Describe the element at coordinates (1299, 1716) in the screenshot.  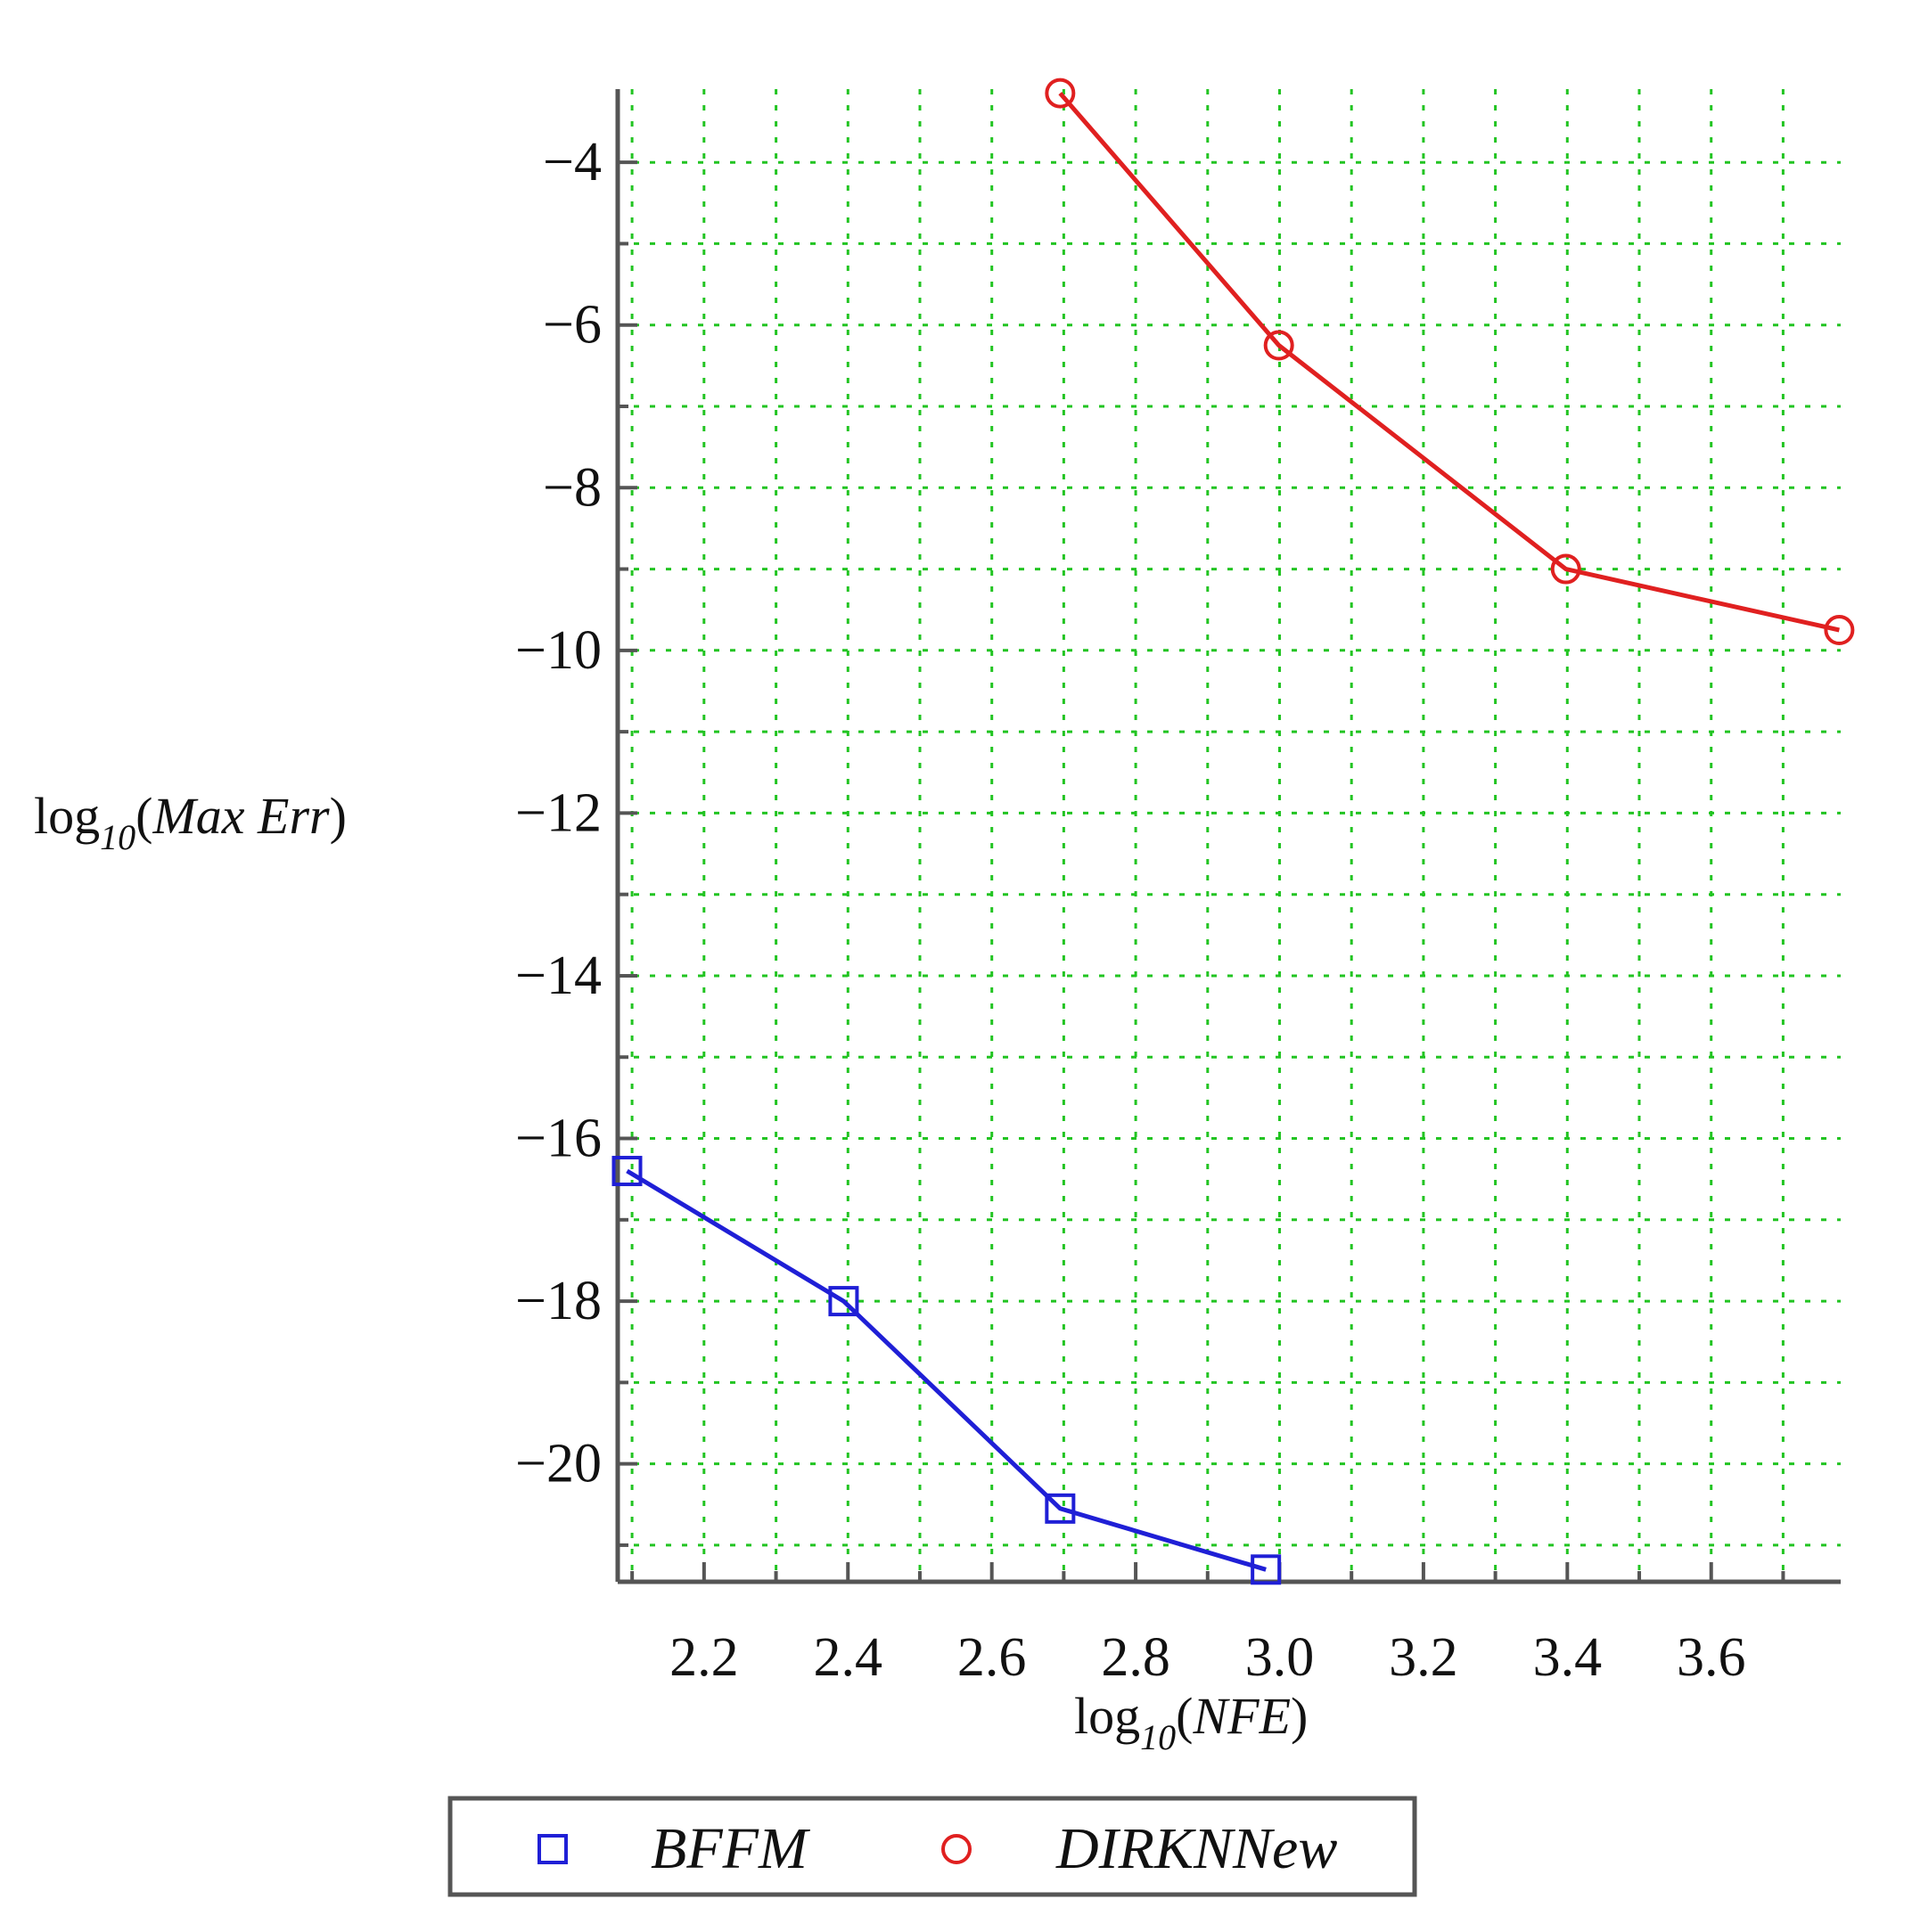
I see `x-axis-label-close: )` at that location.